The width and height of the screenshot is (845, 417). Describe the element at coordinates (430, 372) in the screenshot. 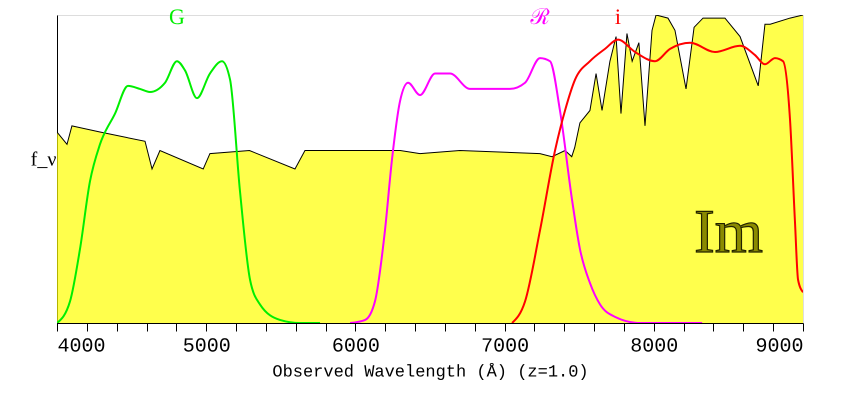

I see `x-axis-title: Observed Wavelength (Å) (z=1.0)` at that location.